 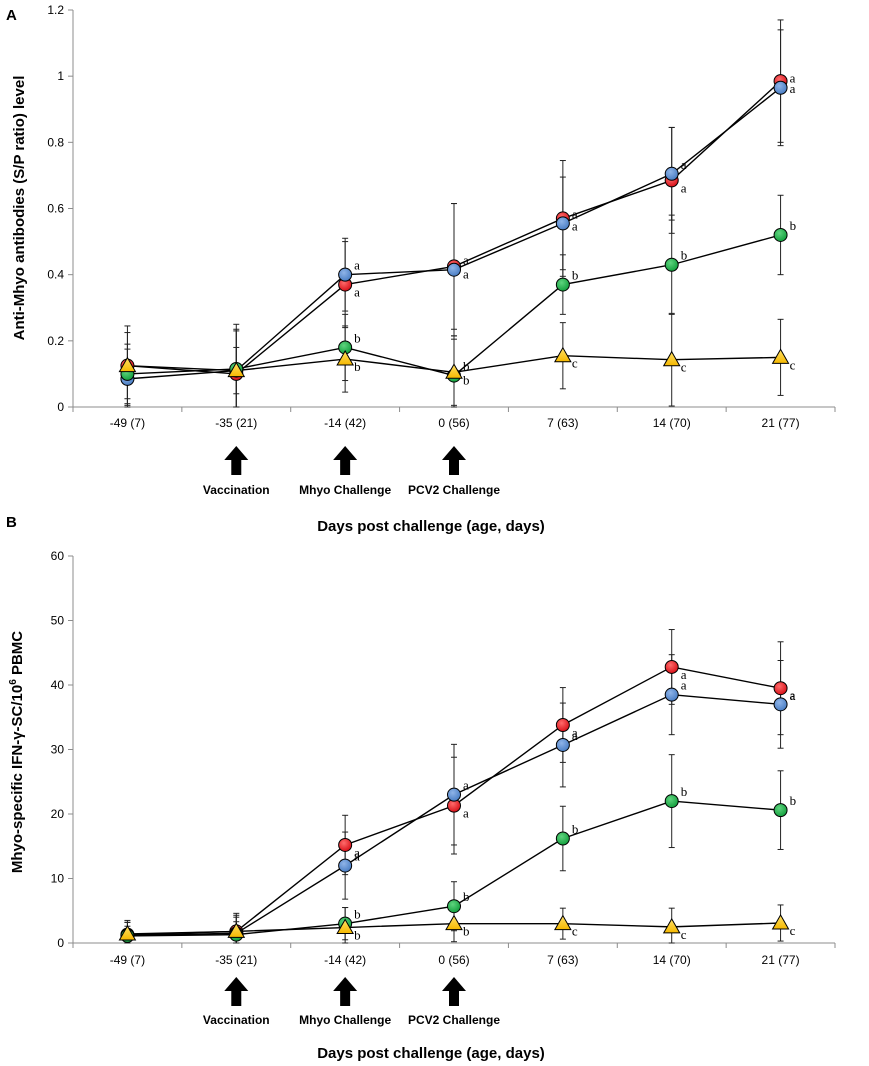 I want to click on panel-label-a: A, so click(x=11, y=15).